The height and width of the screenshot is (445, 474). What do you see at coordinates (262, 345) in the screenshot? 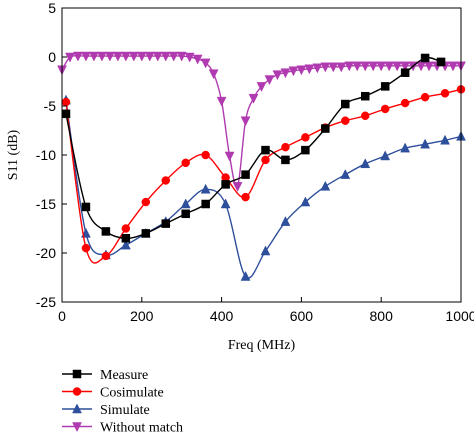
I see `x-axis-title: Freq (MHz)` at bounding box center [262, 345].